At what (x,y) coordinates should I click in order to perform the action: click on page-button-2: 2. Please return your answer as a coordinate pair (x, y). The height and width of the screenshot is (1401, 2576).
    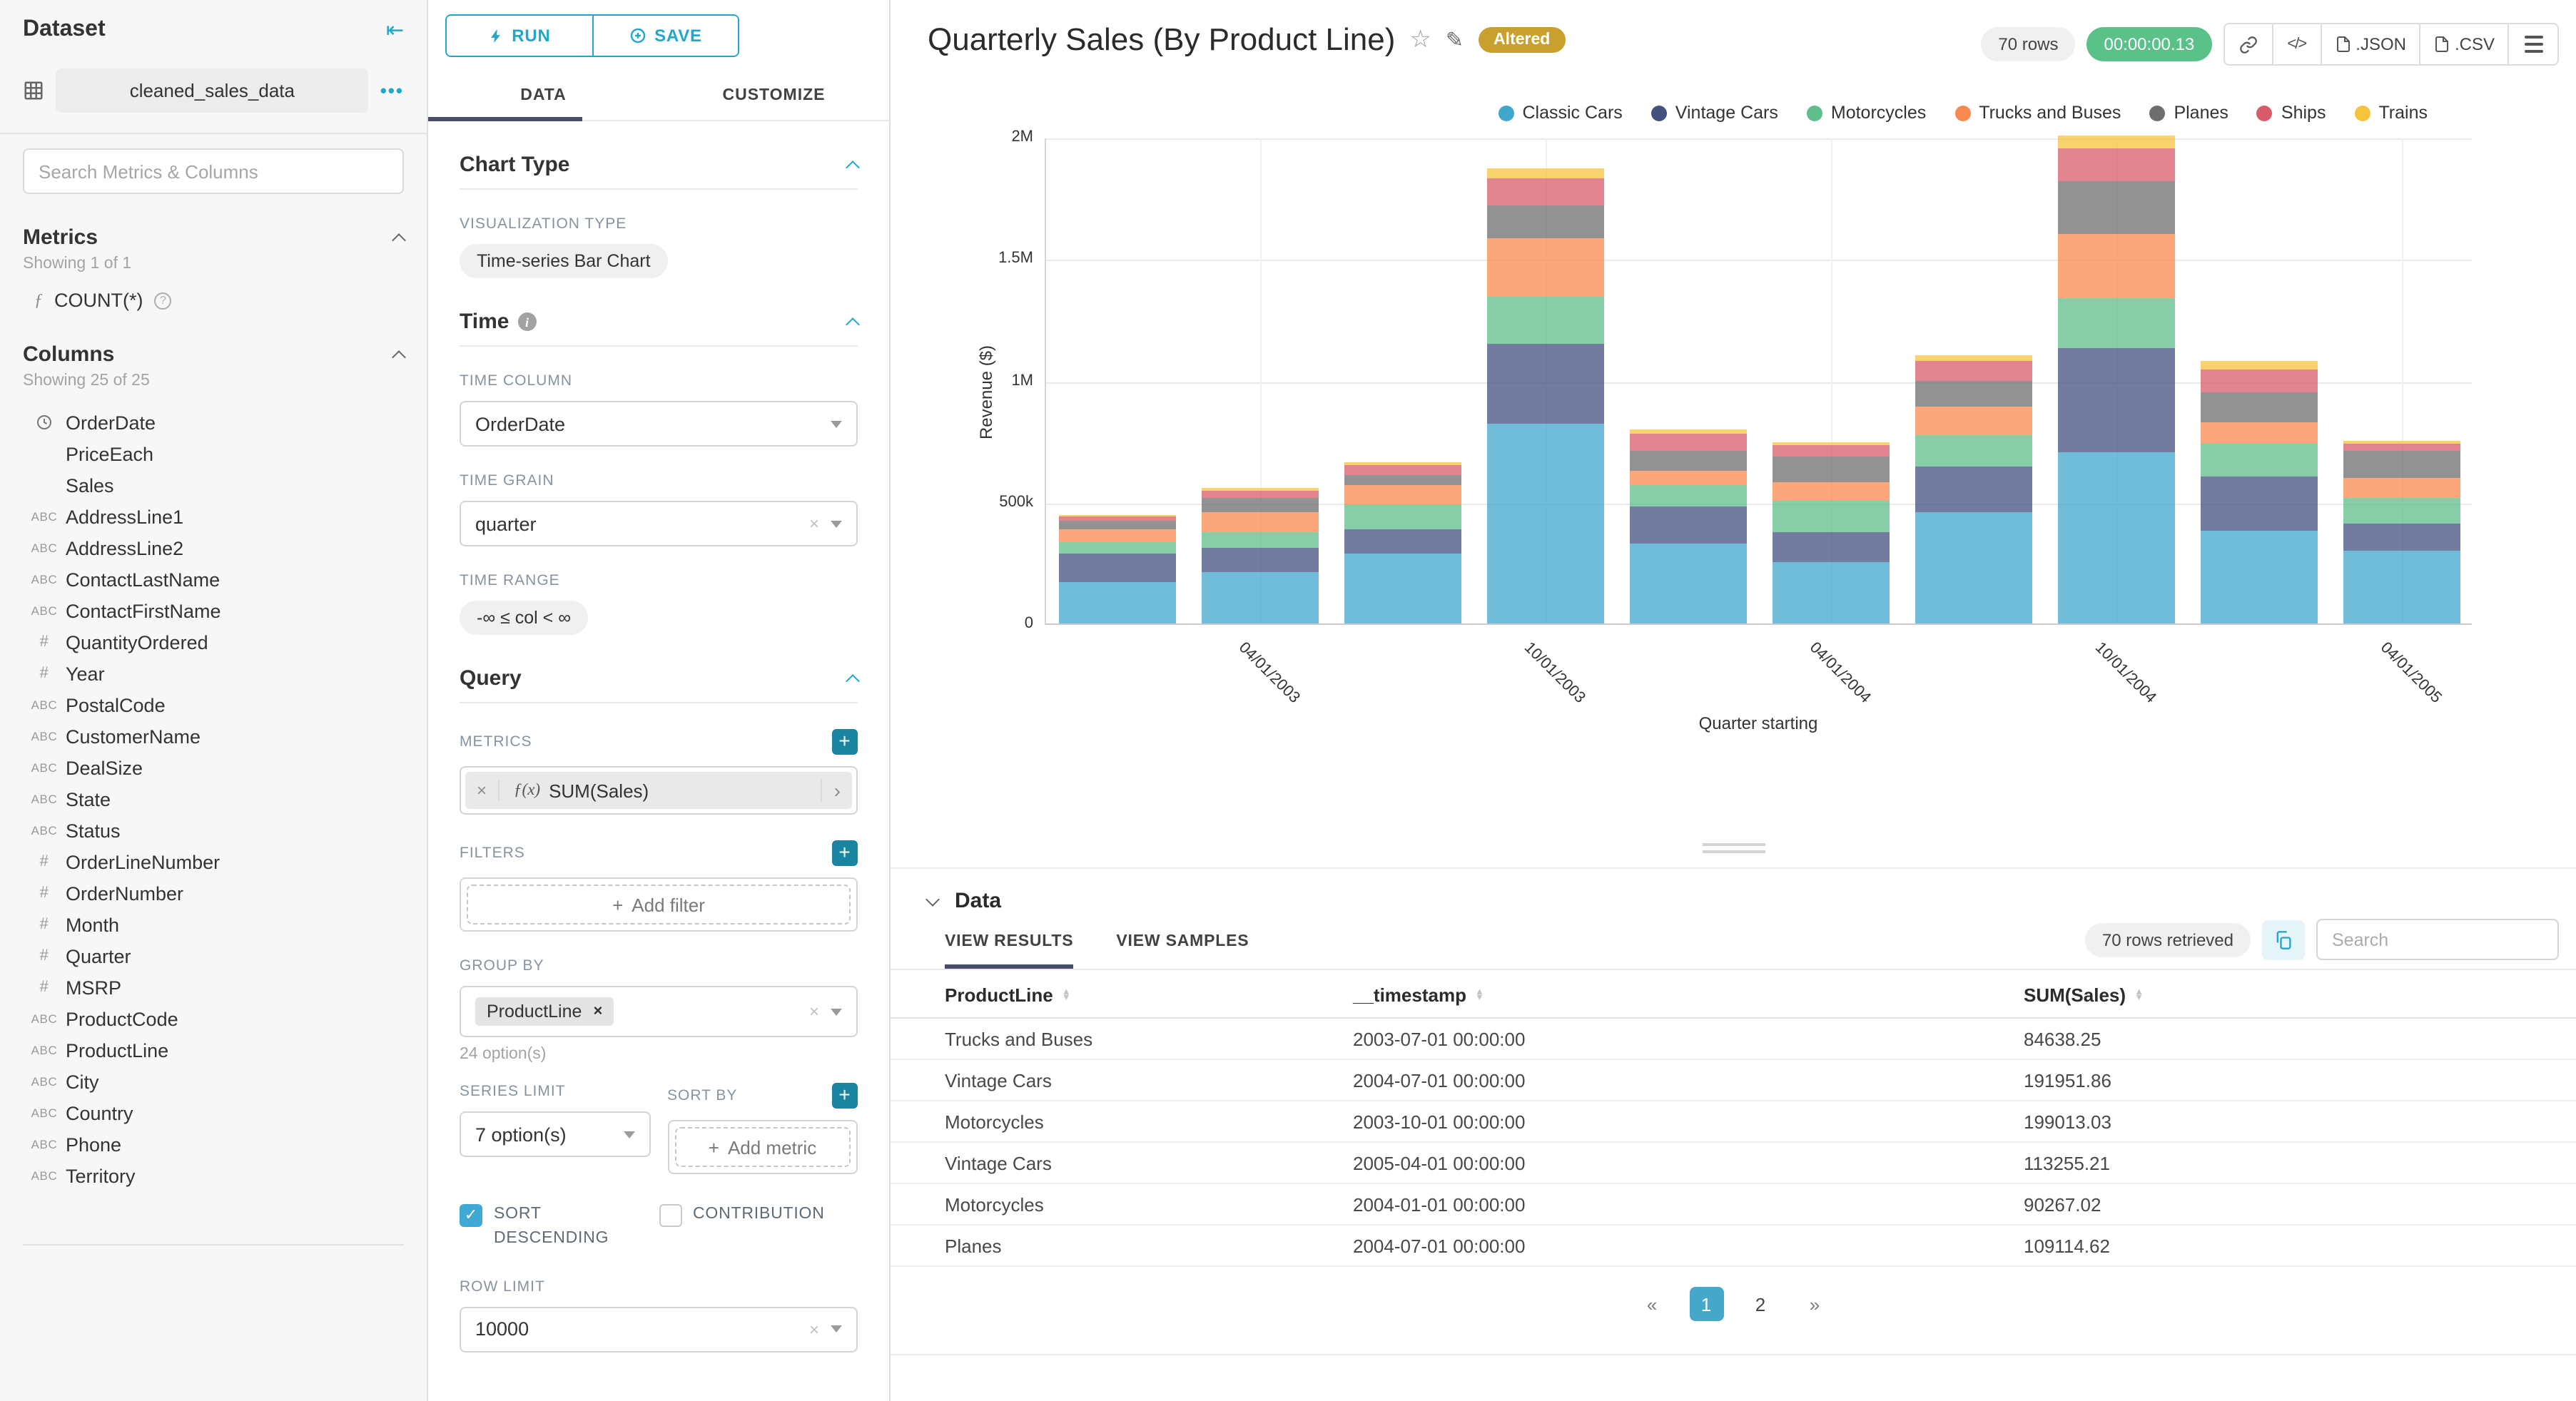
    Looking at the image, I should click on (1760, 1304).